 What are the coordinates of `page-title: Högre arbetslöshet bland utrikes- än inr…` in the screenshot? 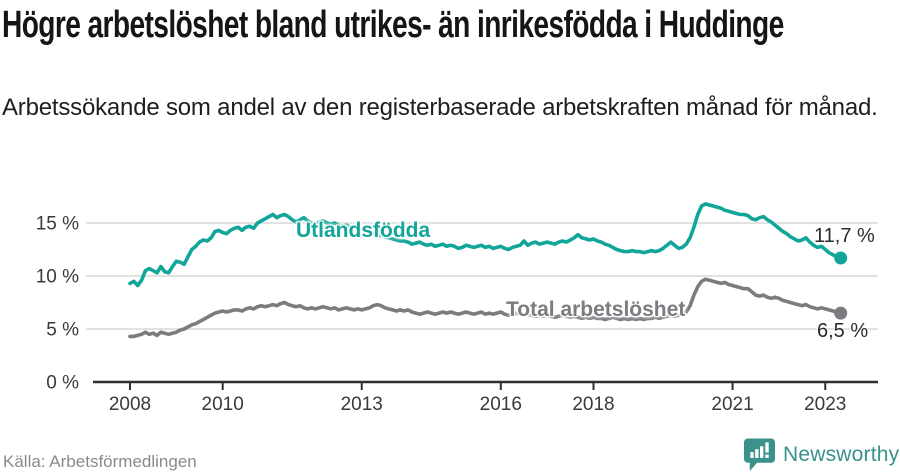 It's located at (393, 25).